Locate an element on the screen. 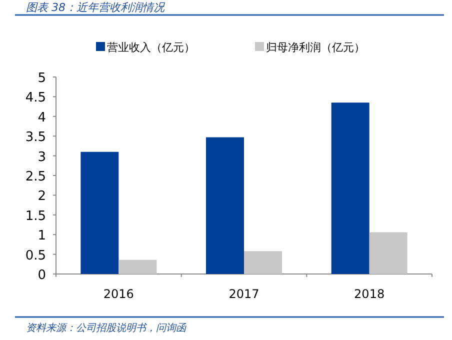  y-tick-label: 1.5 is located at coordinates (35, 216).